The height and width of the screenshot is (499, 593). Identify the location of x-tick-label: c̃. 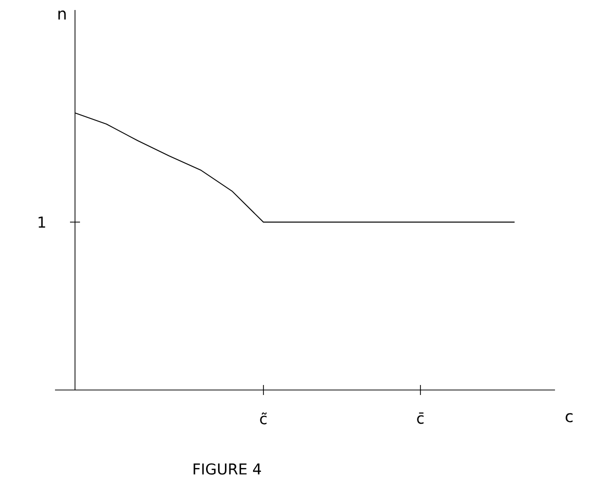
(263, 418).